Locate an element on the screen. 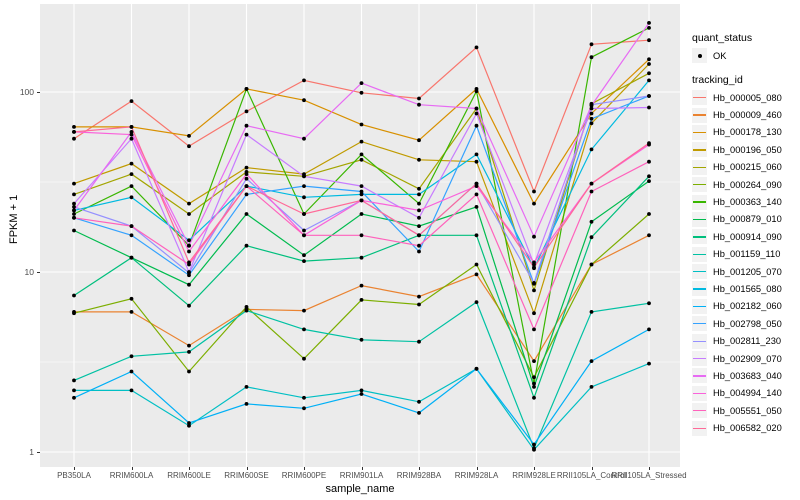 The width and height of the screenshot is (800, 500). legend-label: Hb_000009_460 is located at coordinates (747, 115).